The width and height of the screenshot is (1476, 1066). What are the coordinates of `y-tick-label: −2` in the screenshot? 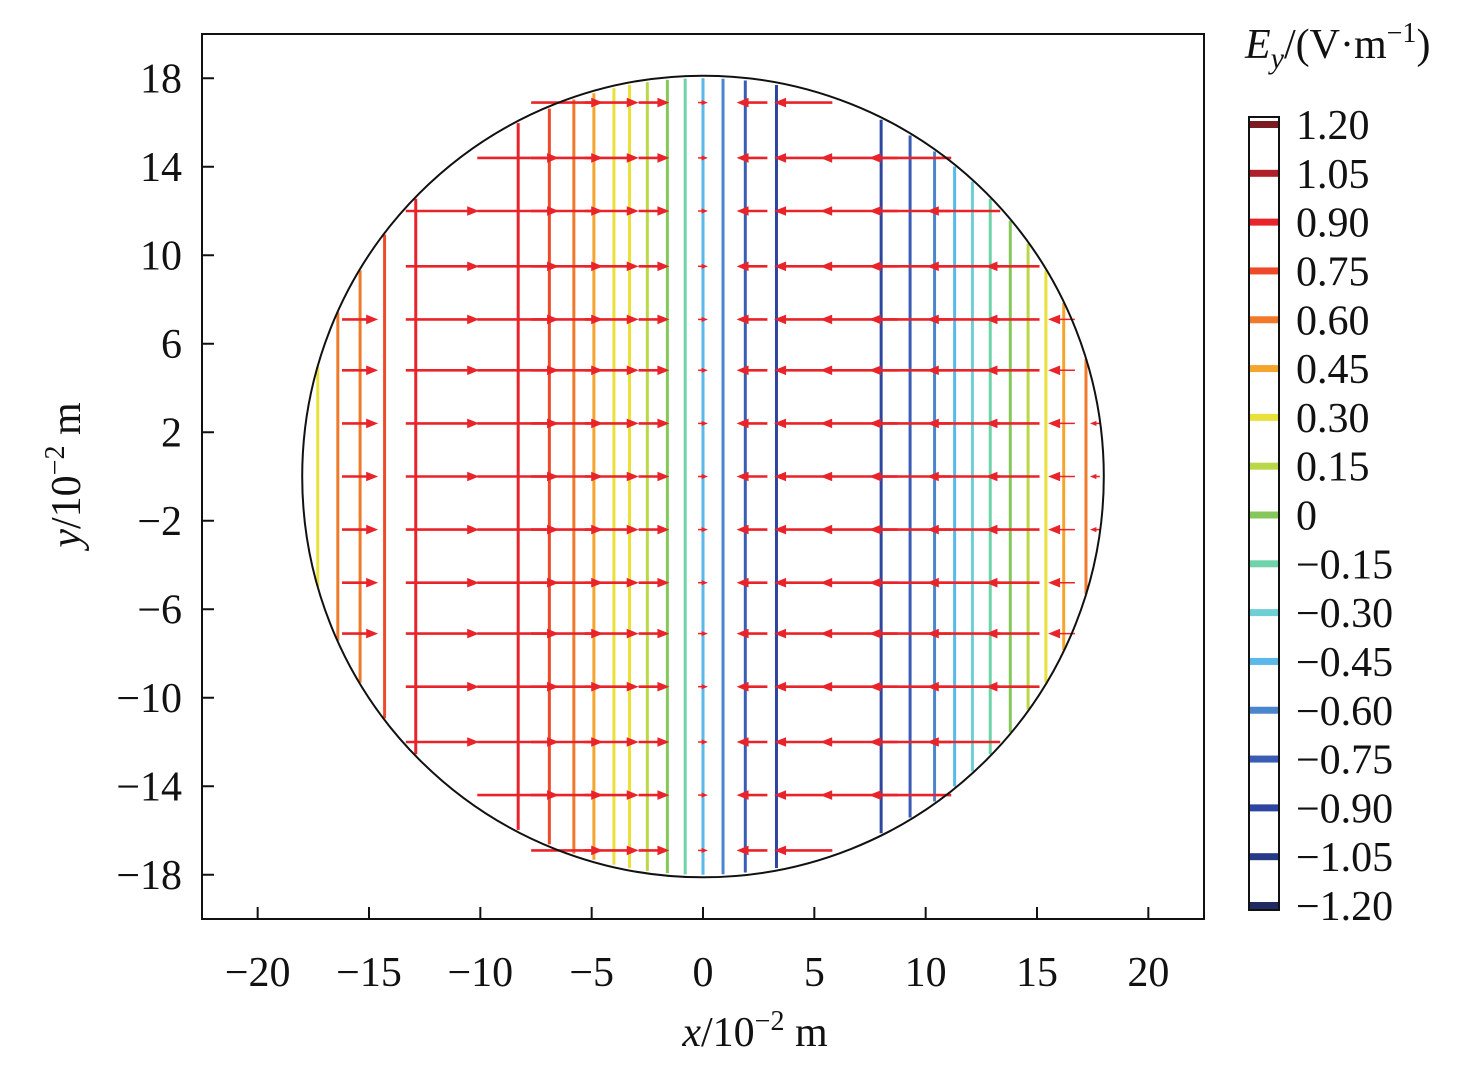 It's located at (159, 522).